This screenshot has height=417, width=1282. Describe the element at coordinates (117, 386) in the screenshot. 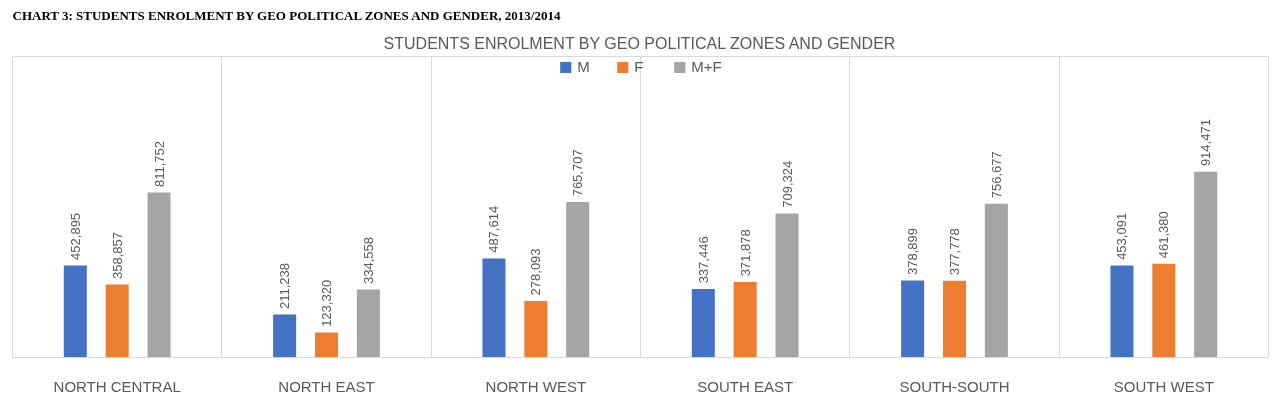

I see `x-tick-label: NORTH CENTRAL` at that location.